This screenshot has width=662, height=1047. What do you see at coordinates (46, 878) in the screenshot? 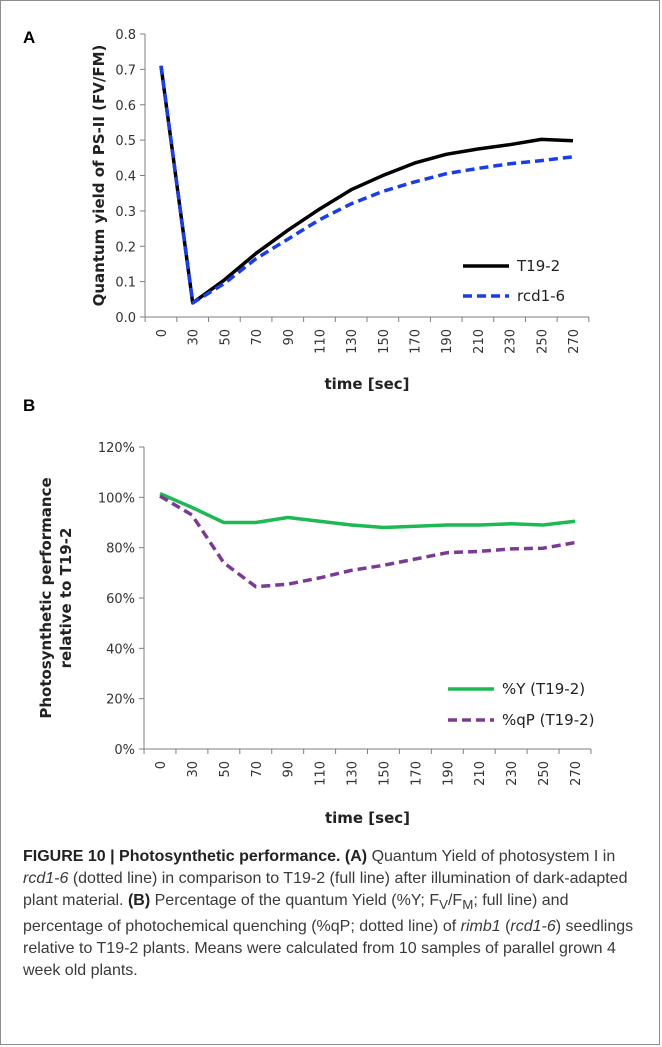
I see `caption-a-ital-1: rcd1-6` at bounding box center [46, 878].